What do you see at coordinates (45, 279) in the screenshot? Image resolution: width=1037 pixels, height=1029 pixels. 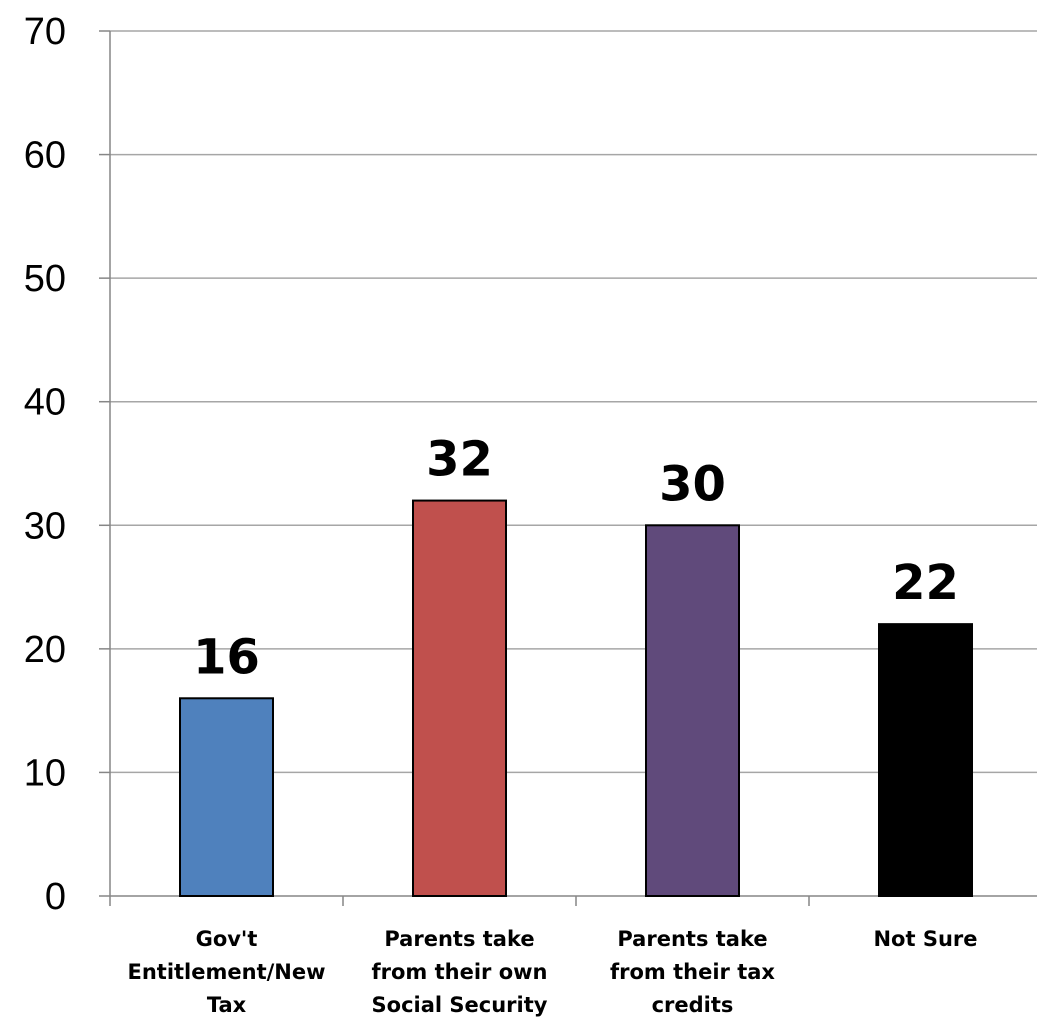 I see `y-tick-label: 50` at bounding box center [45, 279].